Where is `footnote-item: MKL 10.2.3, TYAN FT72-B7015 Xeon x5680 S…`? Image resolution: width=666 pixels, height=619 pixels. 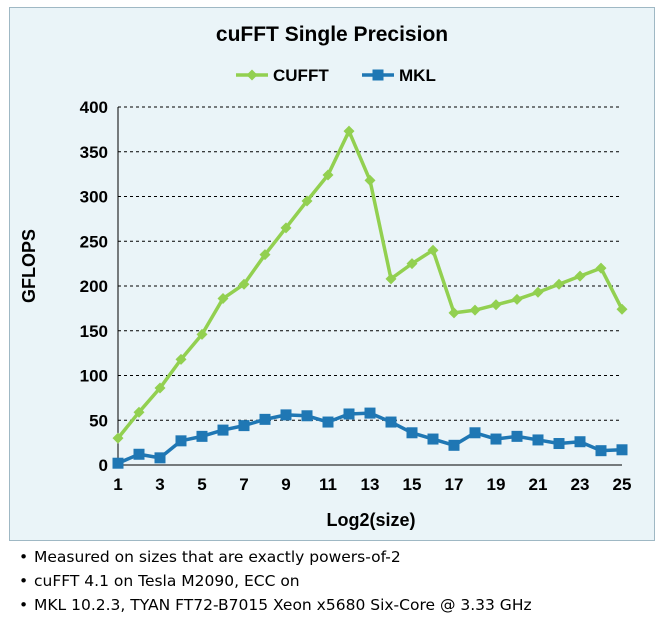
footnote-item: MKL 10.2.3, TYAN FT72-B7015 Xeon x5680 S… is located at coordinates (283, 605).